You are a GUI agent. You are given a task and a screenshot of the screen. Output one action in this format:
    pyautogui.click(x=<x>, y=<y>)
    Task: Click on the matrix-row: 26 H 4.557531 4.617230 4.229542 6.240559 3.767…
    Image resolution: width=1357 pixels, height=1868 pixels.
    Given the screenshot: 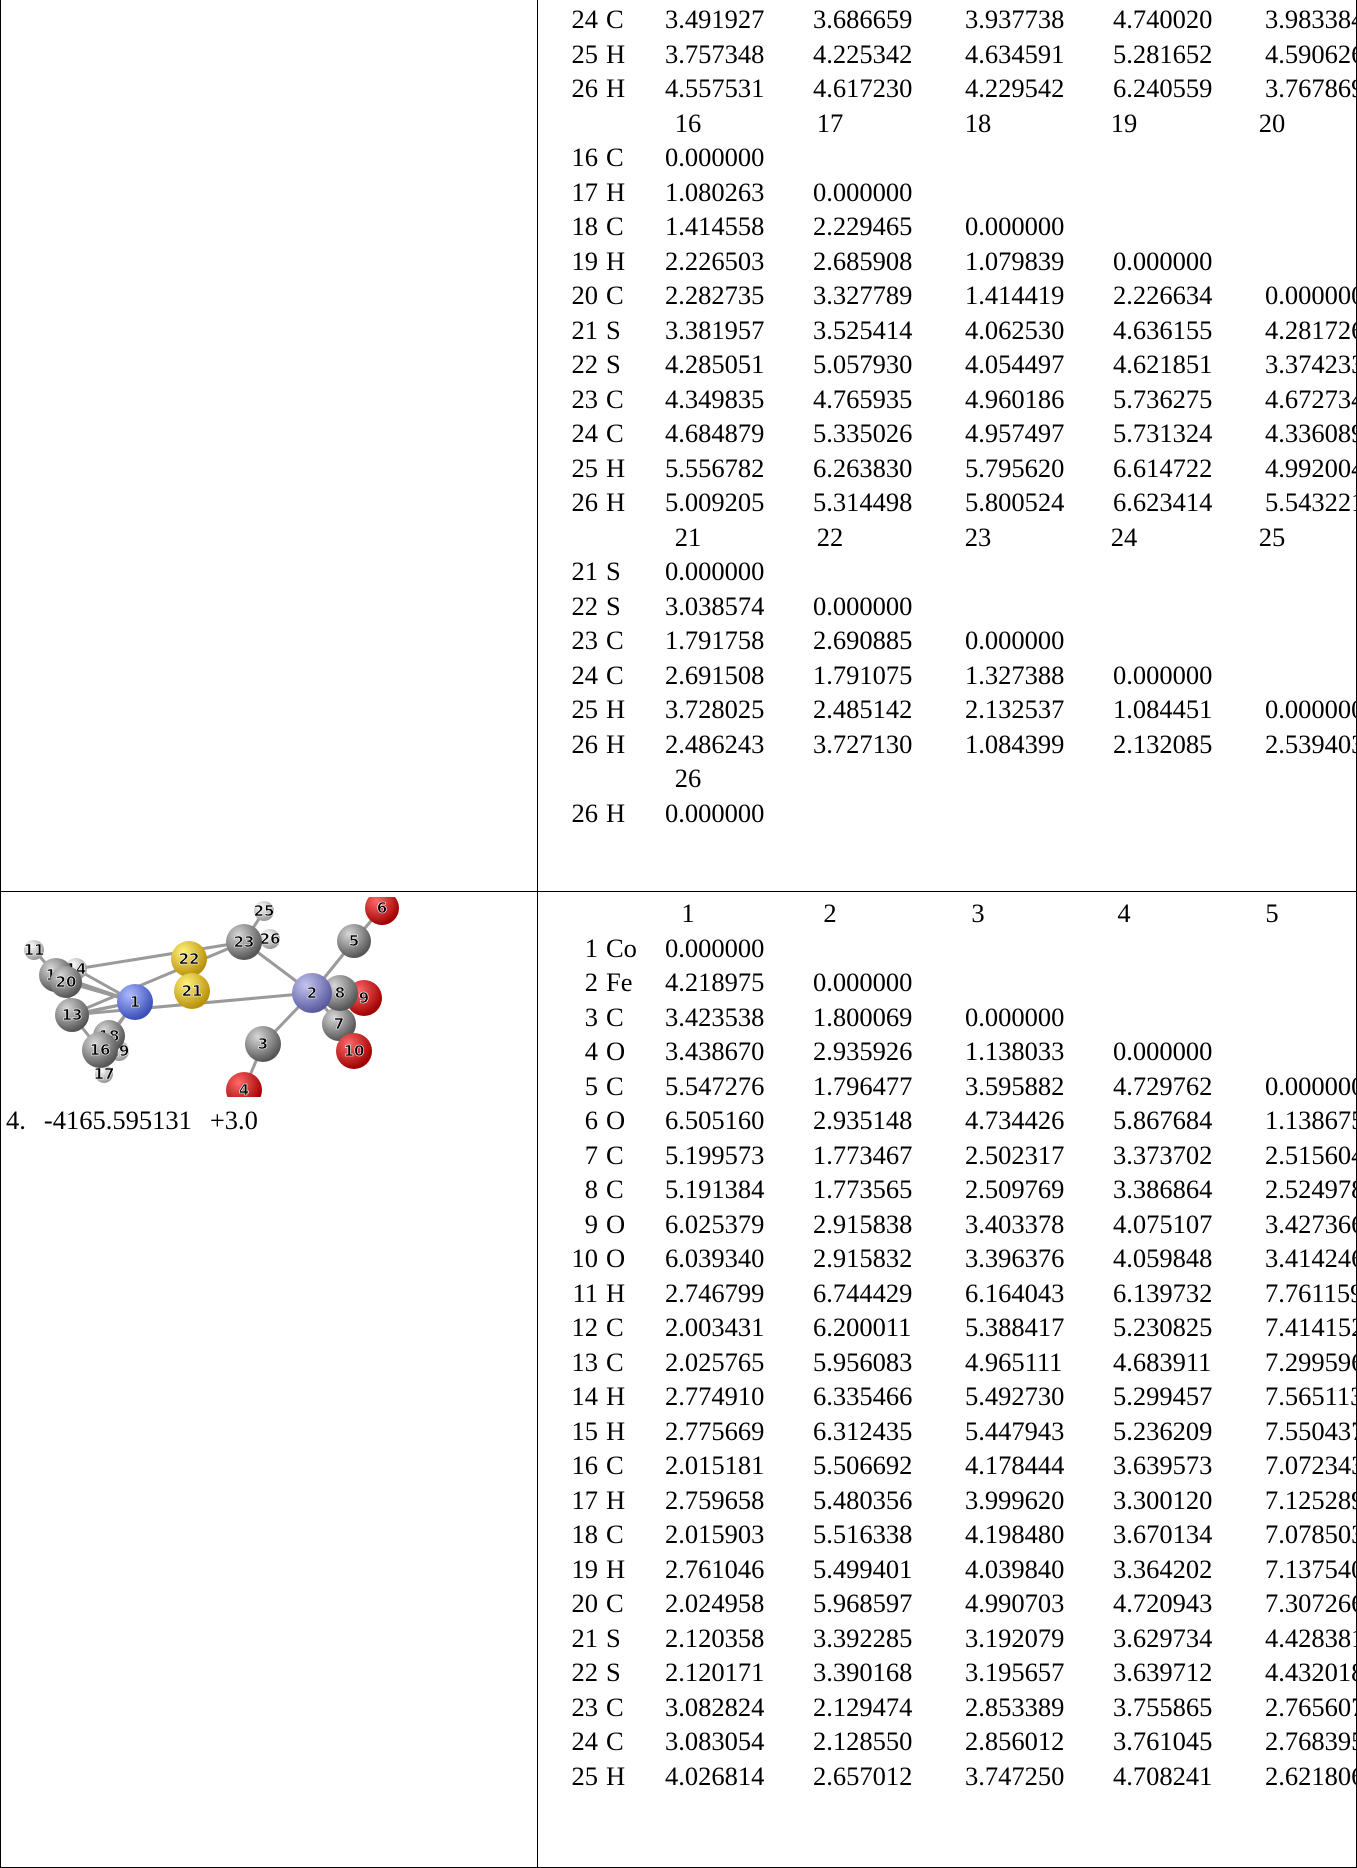 What is the action you would take?
    pyautogui.click(x=950, y=88)
    